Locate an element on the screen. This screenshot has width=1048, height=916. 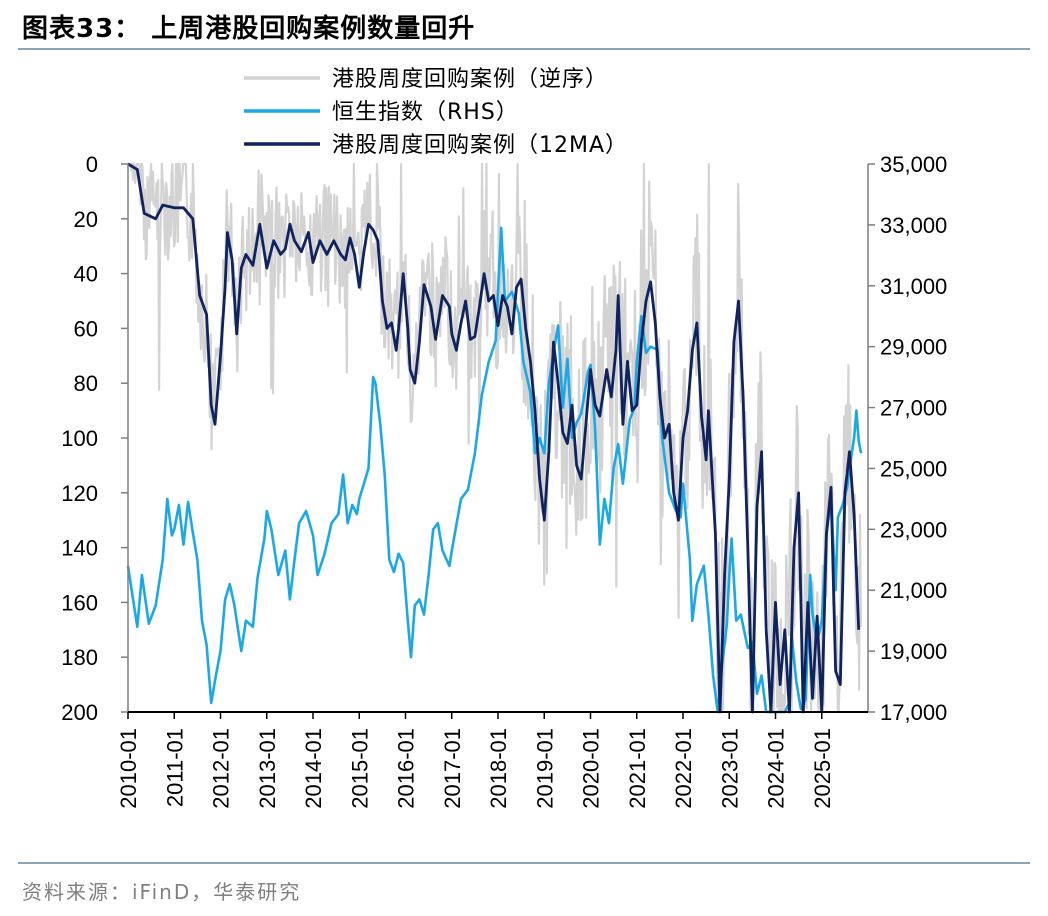
x-tick-label: 2022-01 is located at coordinates (683, 768).